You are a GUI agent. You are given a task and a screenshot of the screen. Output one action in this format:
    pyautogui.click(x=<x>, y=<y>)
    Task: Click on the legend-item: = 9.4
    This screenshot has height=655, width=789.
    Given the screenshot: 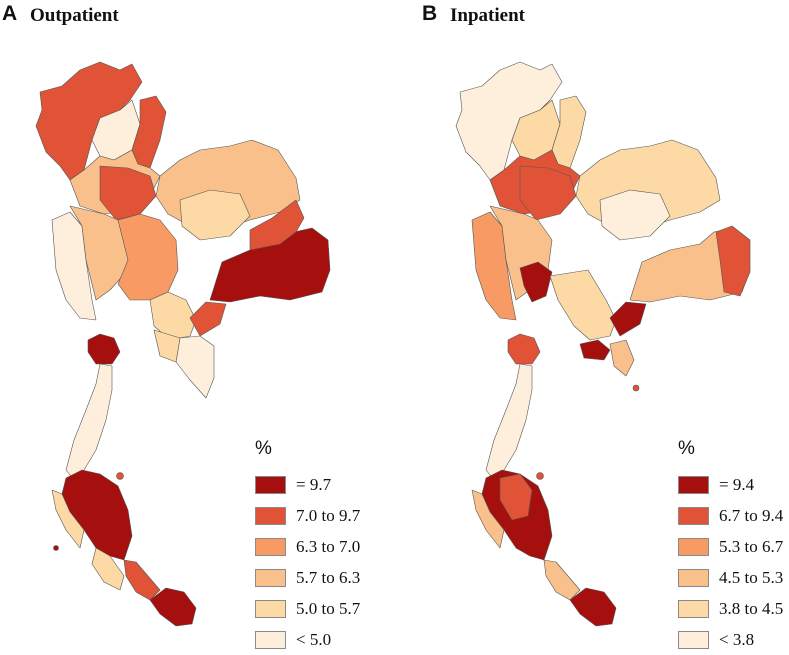 What is the action you would take?
    pyautogui.click(x=730, y=484)
    